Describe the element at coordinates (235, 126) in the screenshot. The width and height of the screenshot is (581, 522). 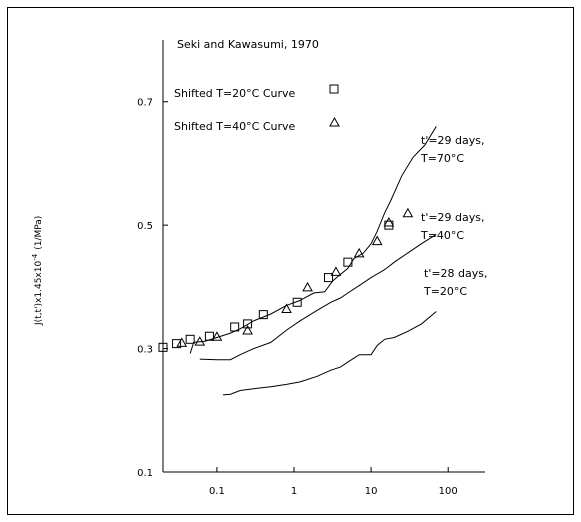
I see `legend-label-triangle: Shifted T=40°C Curve` at that location.